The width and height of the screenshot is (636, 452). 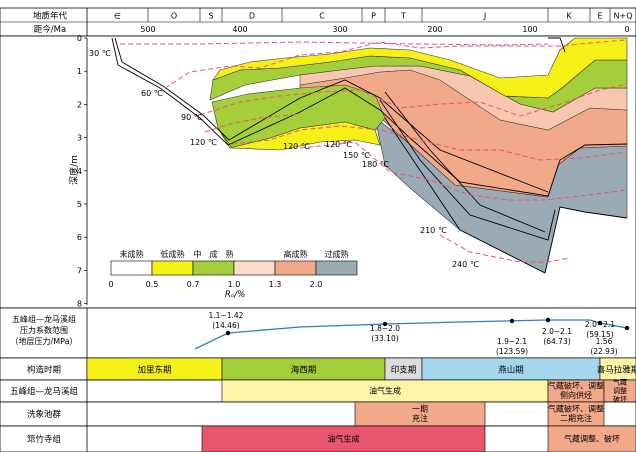 What do you see at coordinates (512, 341) in the screenshot?
I see `pressure-range: 1.9~2.1` at bounding box center [512, 341].